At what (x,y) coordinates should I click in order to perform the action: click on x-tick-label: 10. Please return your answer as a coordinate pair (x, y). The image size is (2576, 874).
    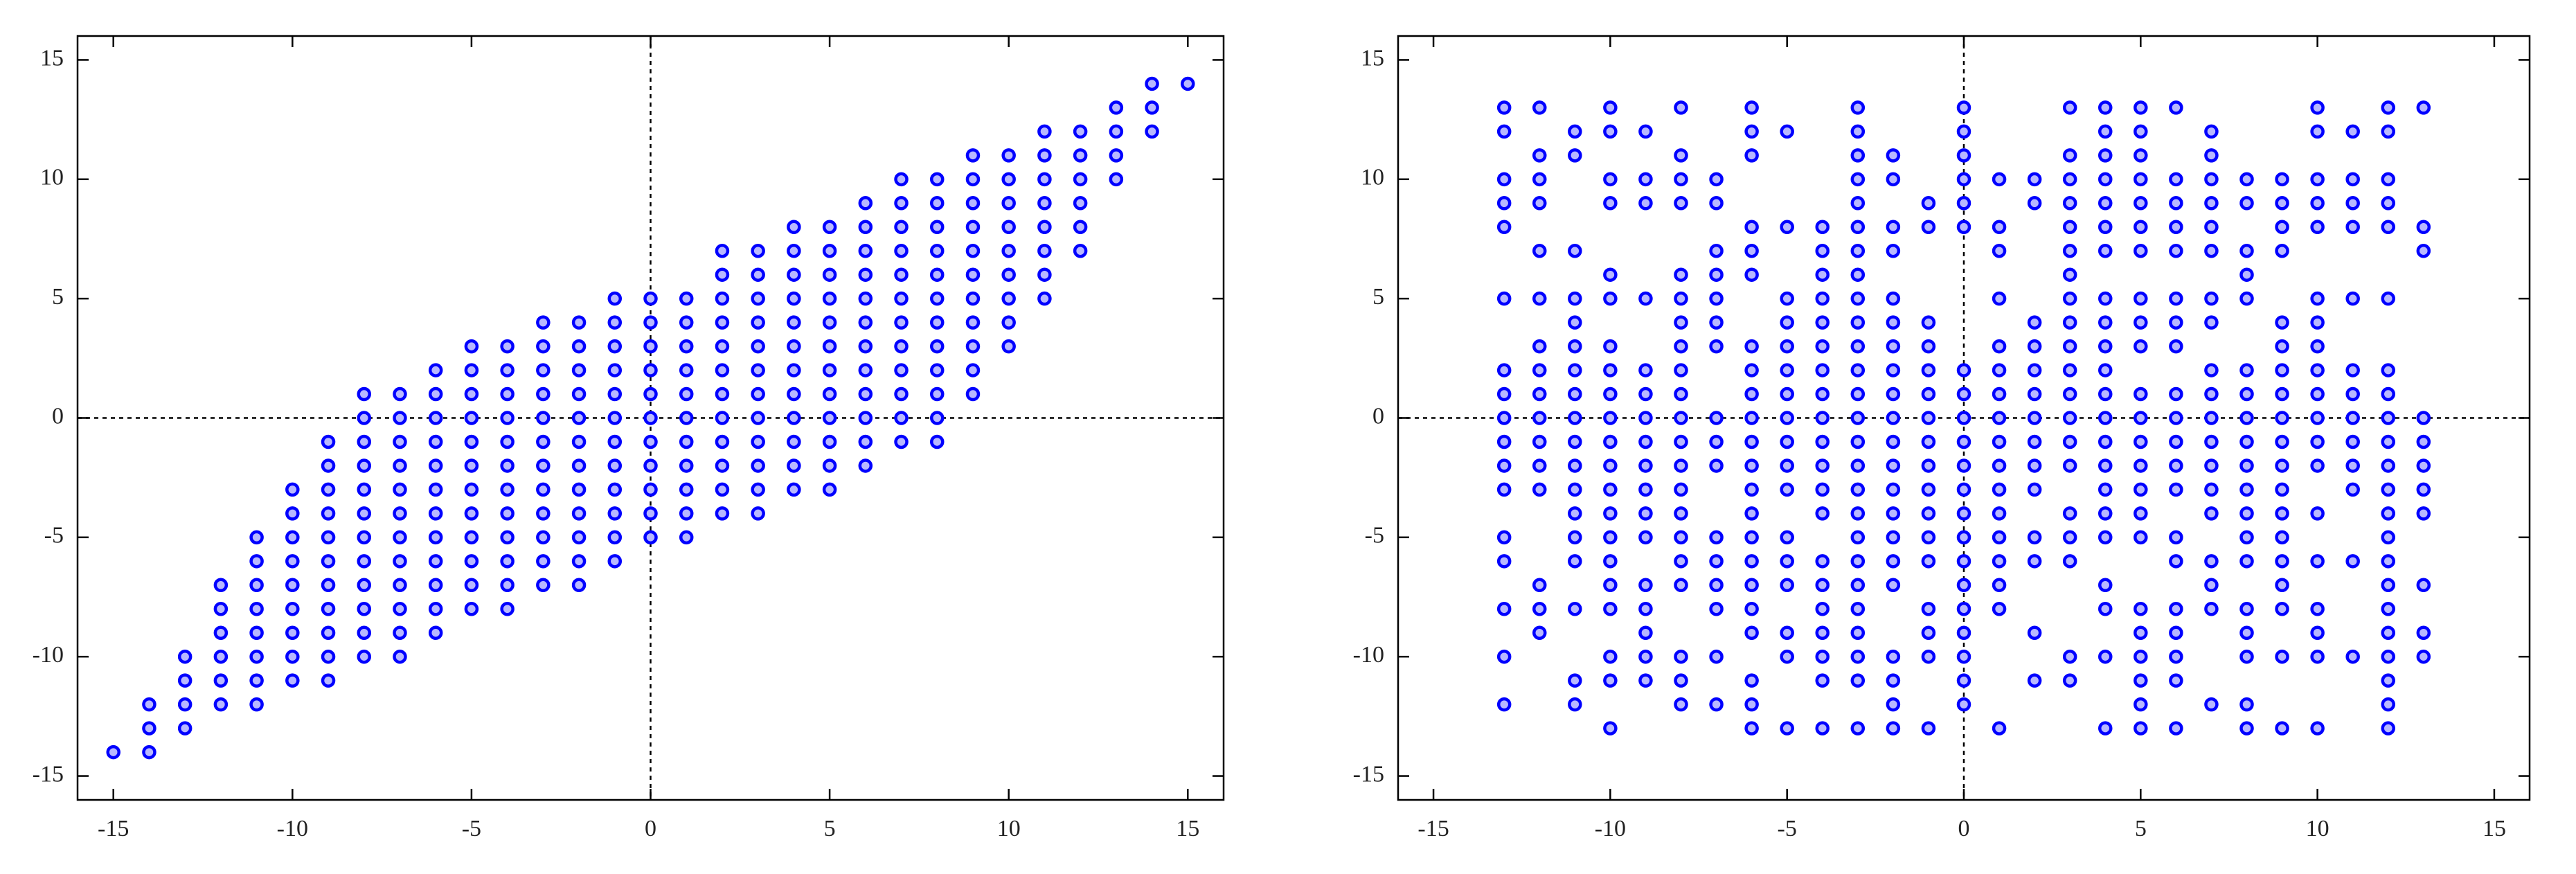
    Looking at the image, I should click on (2317, 828).